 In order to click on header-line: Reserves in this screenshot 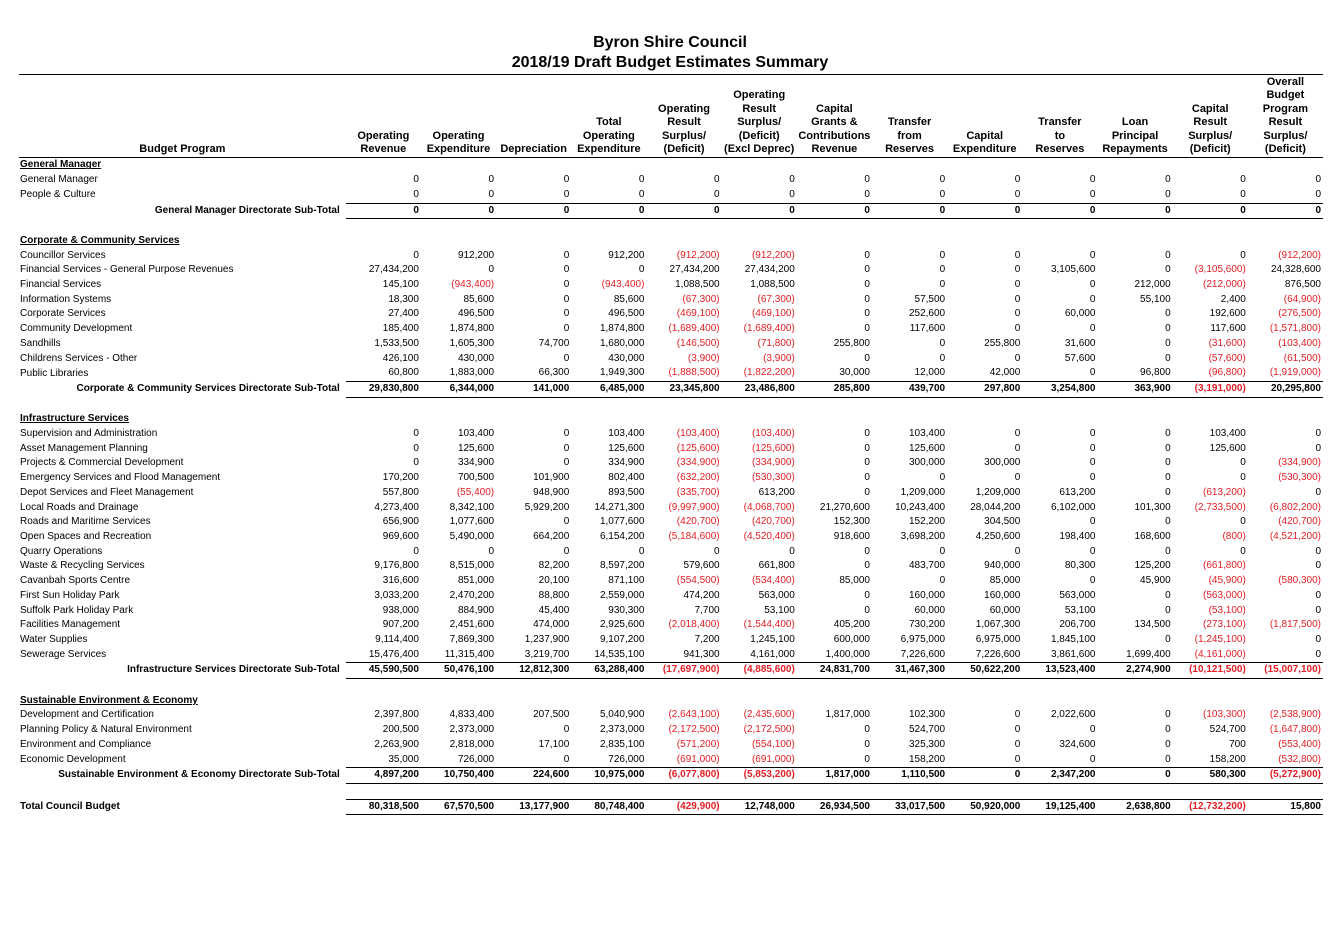, I will do `click(909, 149)`.